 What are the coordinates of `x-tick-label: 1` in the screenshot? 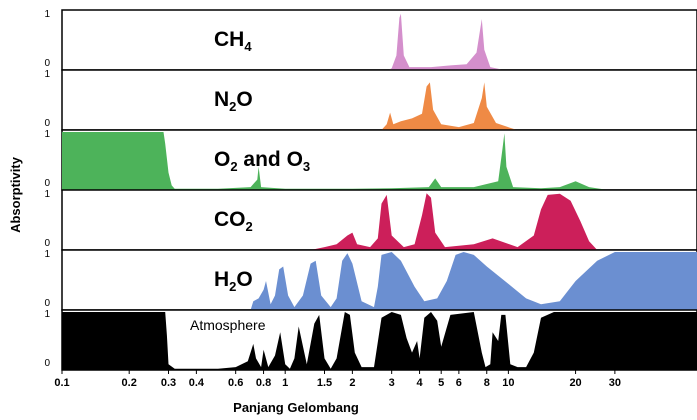 It's located at (285, 383).